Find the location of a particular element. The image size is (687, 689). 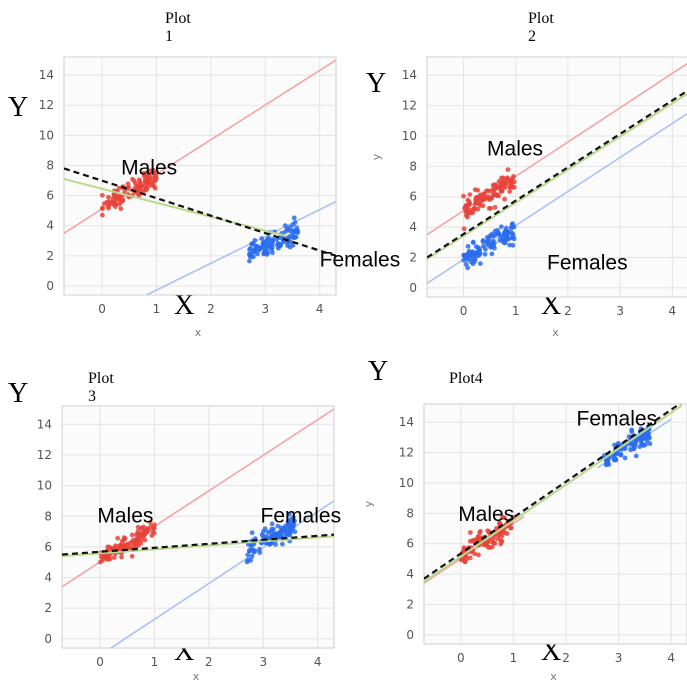

males-label: Males is located at coordinates (125, 515).